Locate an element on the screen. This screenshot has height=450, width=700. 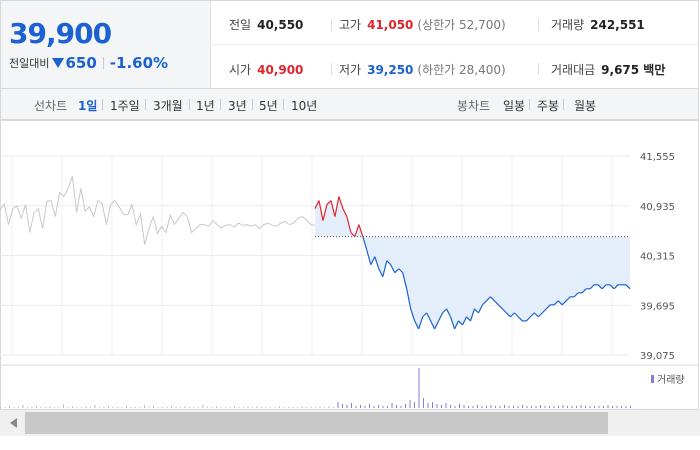
tab-10year: 10년 is located at coordinates (304, 106).